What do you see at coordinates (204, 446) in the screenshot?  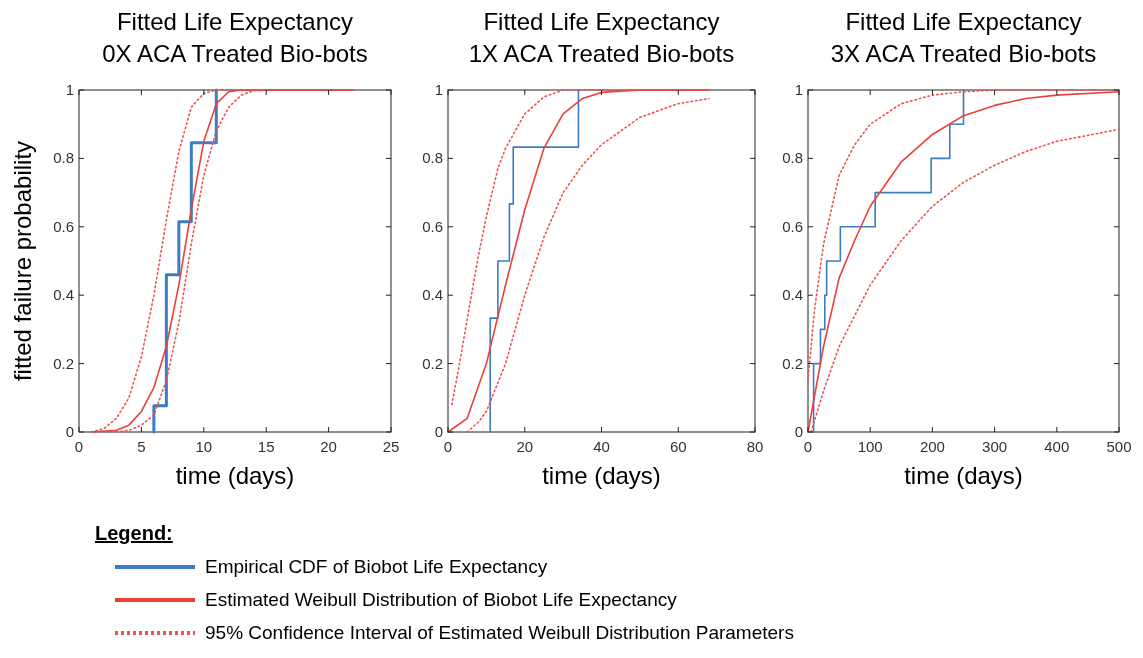 I see `x-tick-label: 10` at bounding box center [204, 446].